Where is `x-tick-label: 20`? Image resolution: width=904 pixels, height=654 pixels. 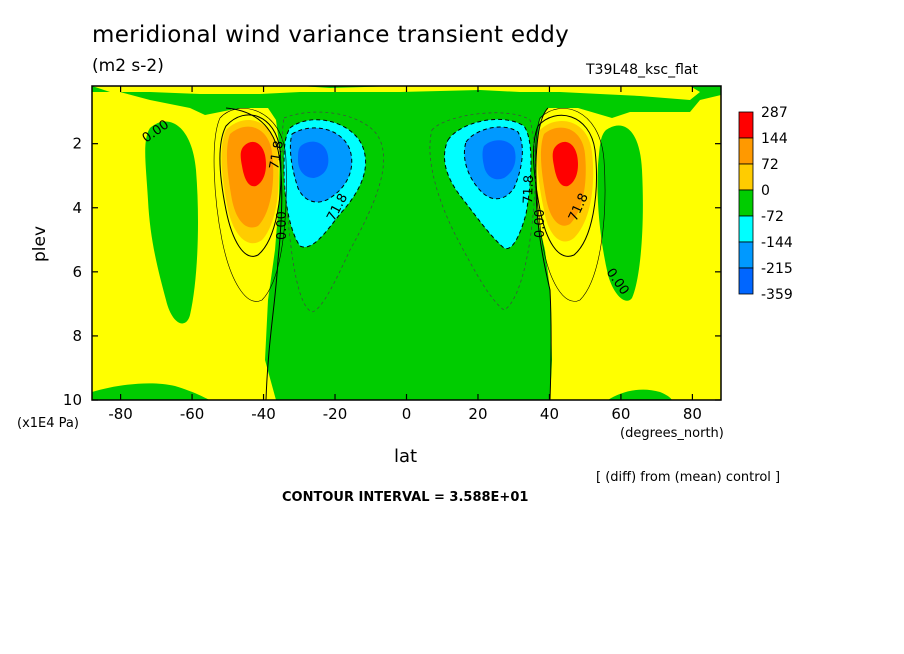 x-tick-label: 20 is located at coordinates (477, 414).